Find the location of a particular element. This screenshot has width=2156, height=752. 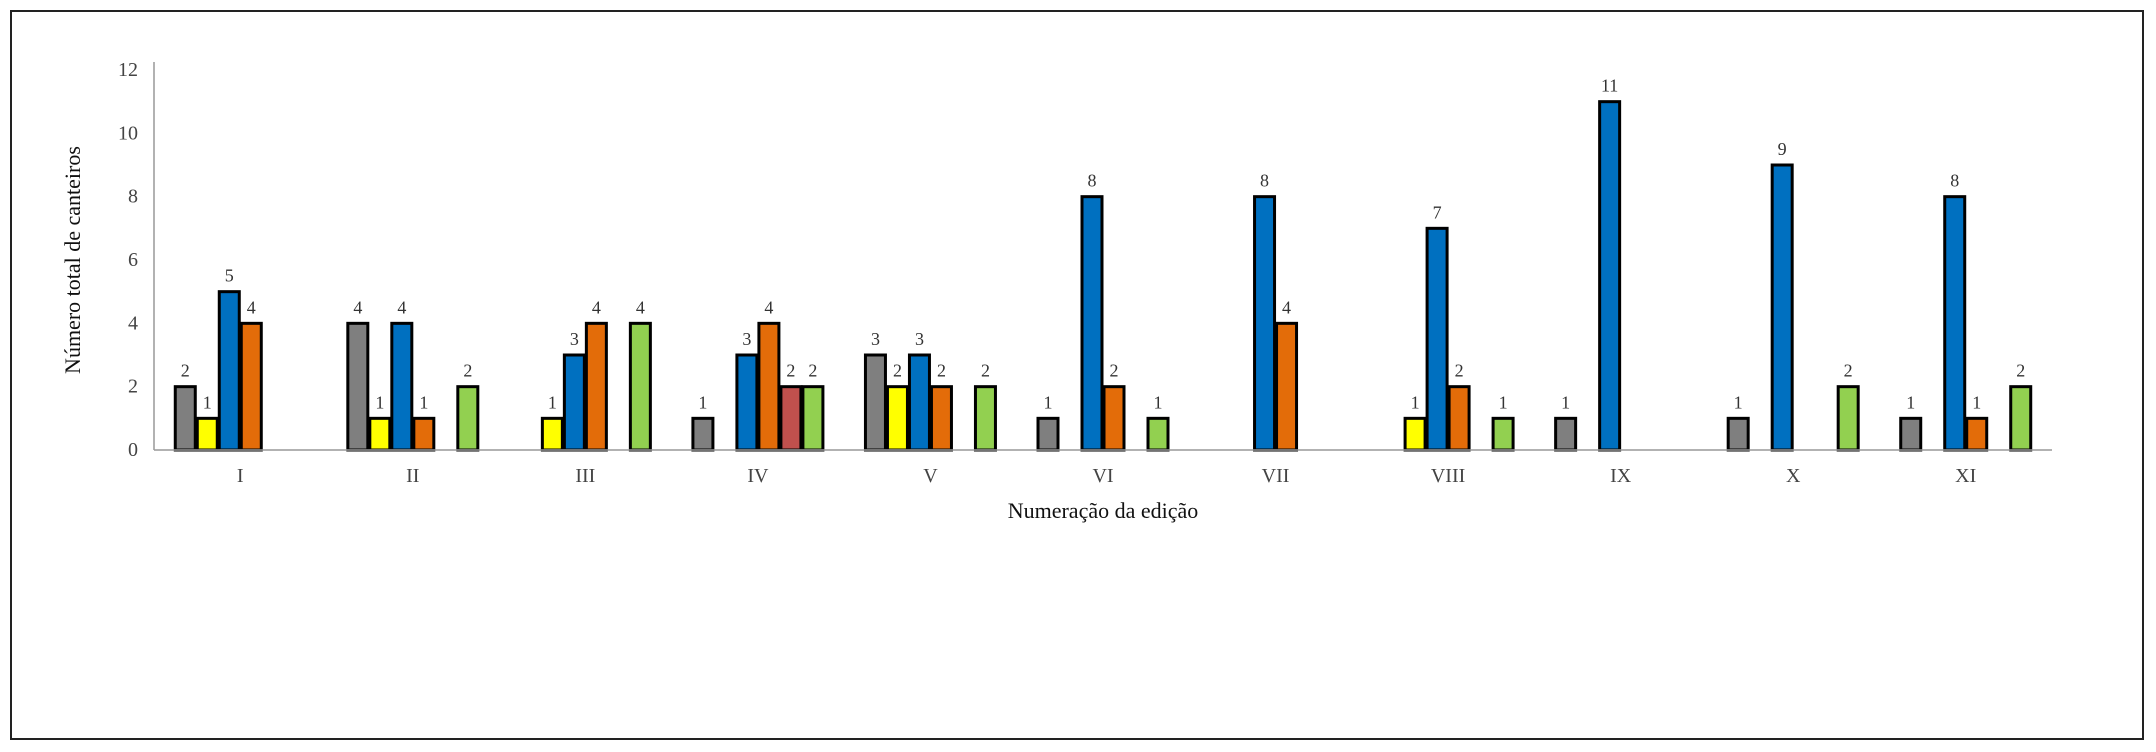

x-axis-ticks: I II III IV V VI VII VIII IX X XI is located at coordinates (1106, 476).